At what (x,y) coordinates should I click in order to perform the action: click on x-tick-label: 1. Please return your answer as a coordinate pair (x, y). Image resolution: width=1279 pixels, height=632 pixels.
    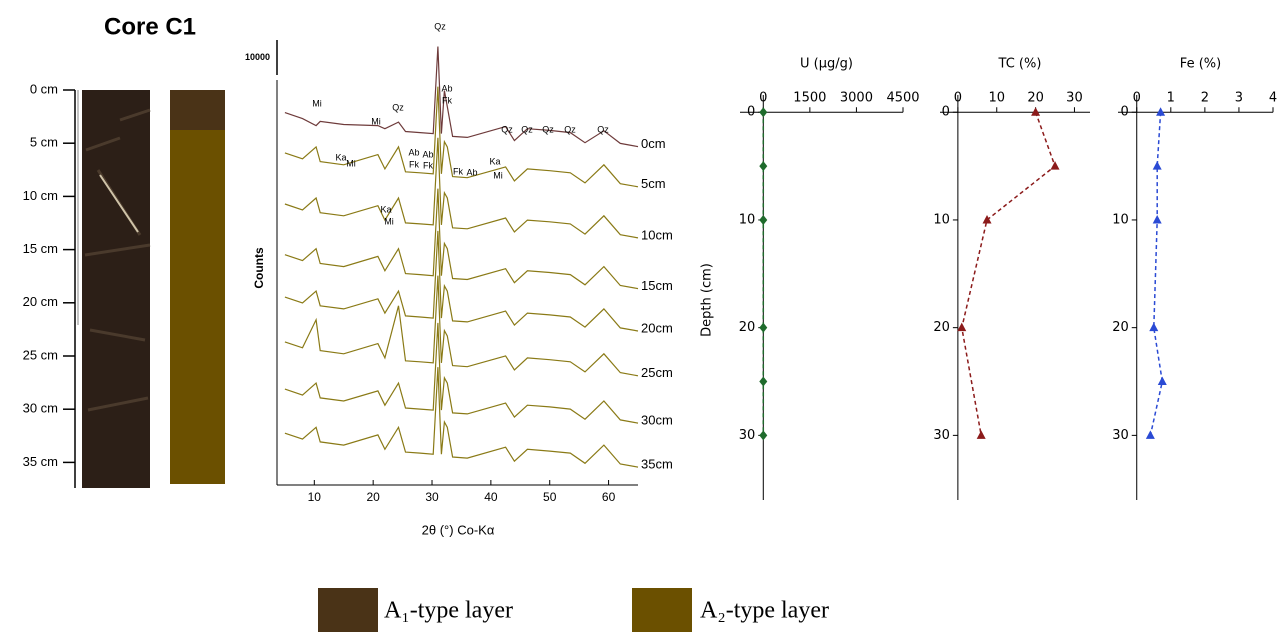
    Looking at the image, I should click on (1171, 98).